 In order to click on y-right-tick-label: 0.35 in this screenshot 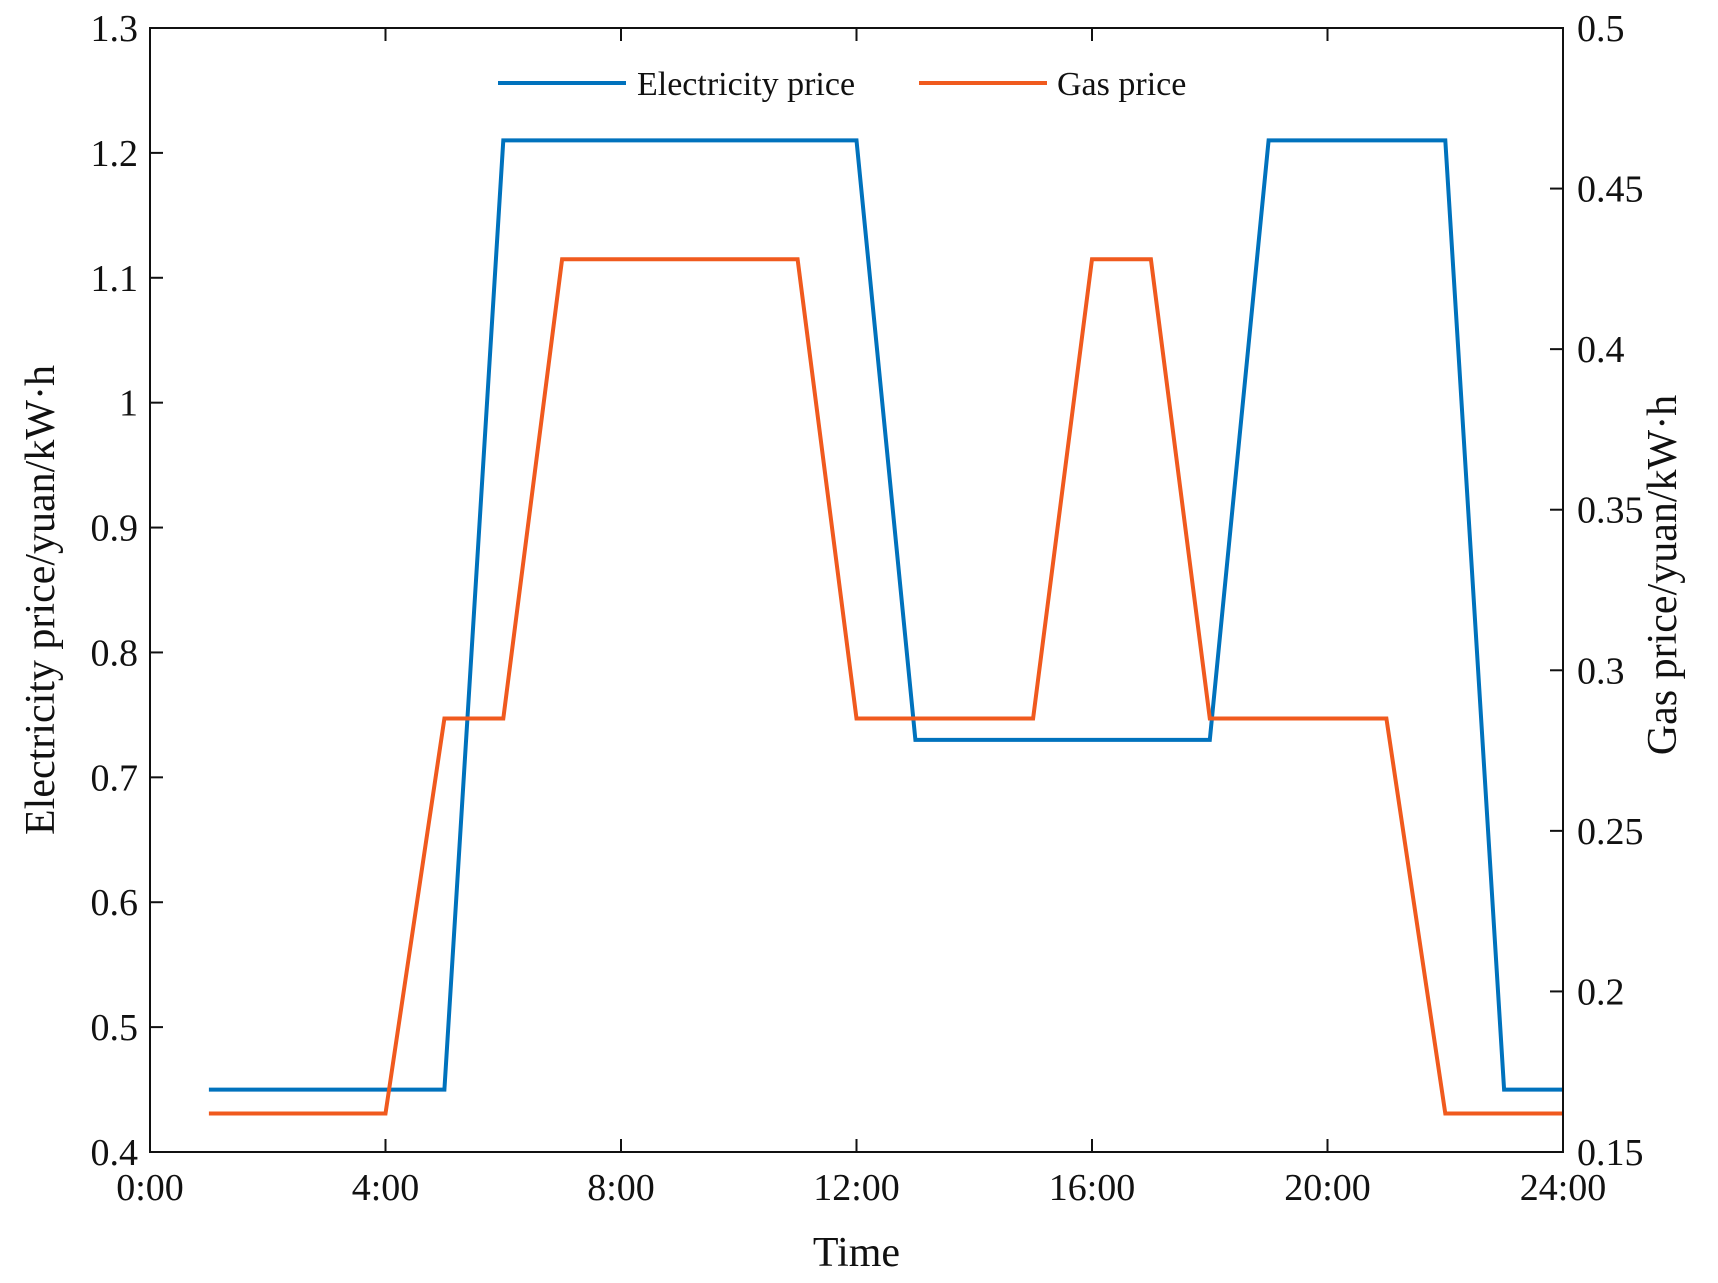, I will do `click(1610, 511)`.